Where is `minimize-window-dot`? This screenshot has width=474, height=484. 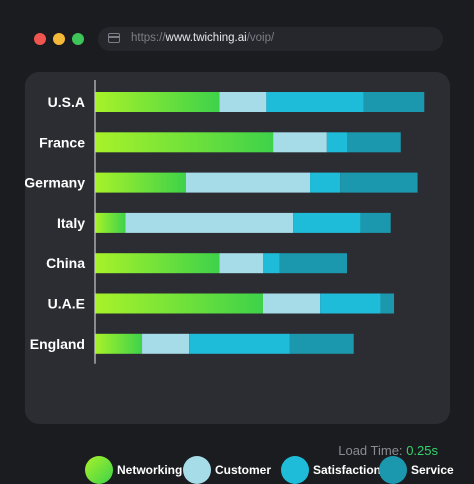
minimize-window-dot is located at coordinates (59, 39).